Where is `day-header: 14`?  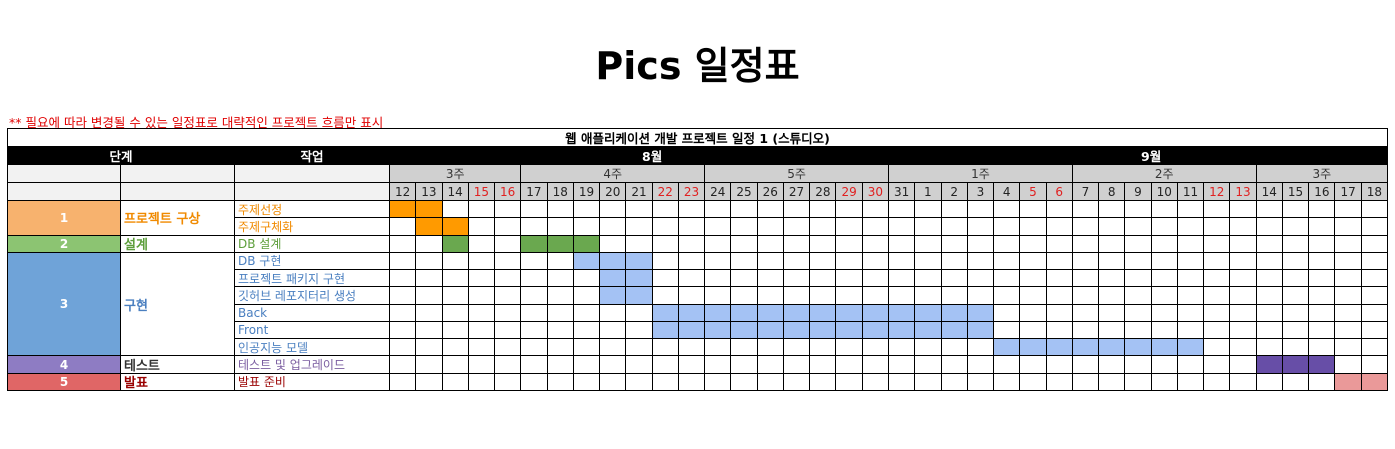
day-header: 14 is located at coordinates (1269, 192).